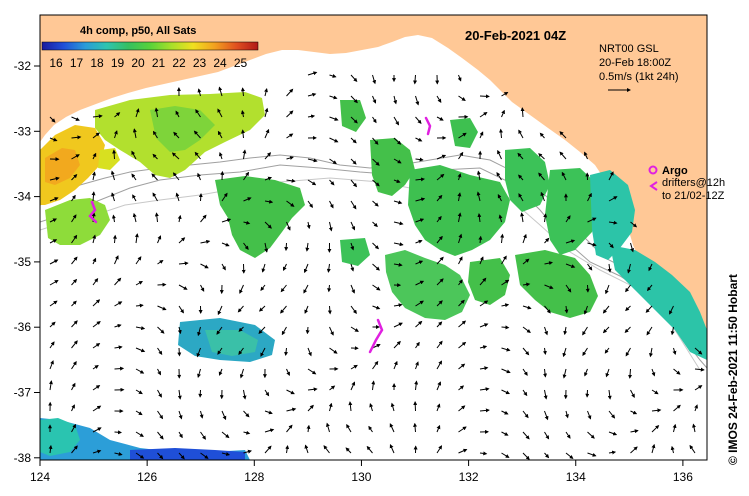 This screenshot has width=749, height=496. I want to click on x-tick-label: 126, so click(147, 477).